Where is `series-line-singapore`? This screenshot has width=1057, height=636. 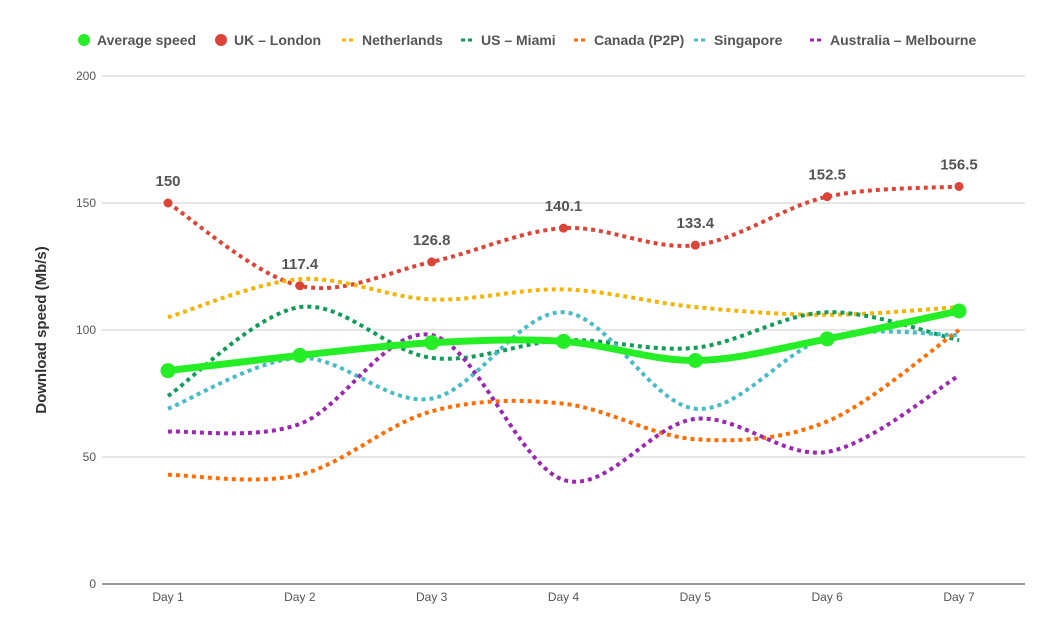
series-line-singapore is located at coordinates (563, 360).